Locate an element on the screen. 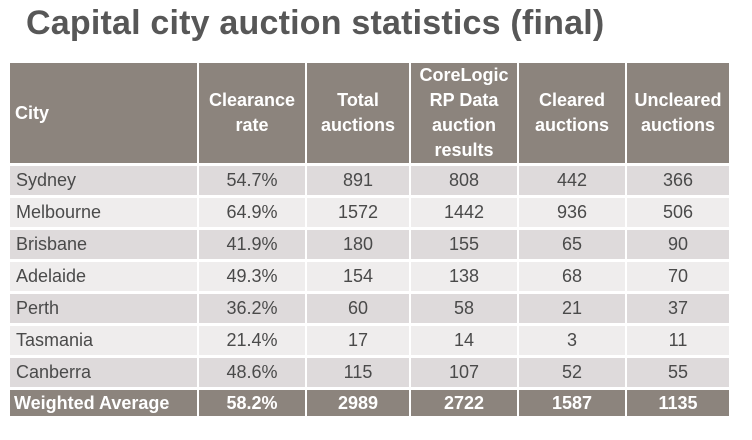 This screenshot has width=752, height=440. cell-uncleared: 1135 is located at coordinates (678, 403).